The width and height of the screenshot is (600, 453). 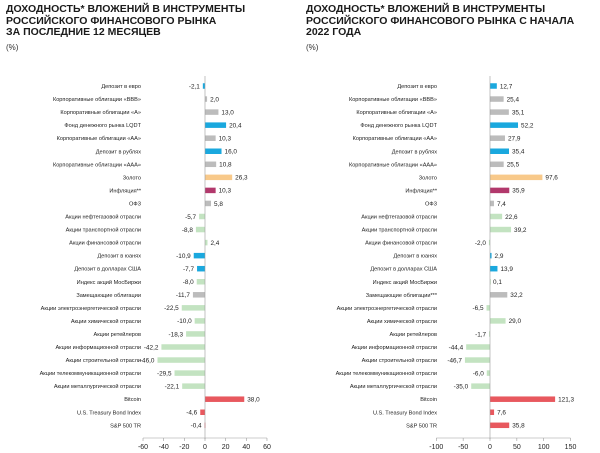 What do you see at coordinates (399, 217) in the screenshot?
I see `category-label: Акции нефтегазовой отрасли` at bounding box center [399, 217].